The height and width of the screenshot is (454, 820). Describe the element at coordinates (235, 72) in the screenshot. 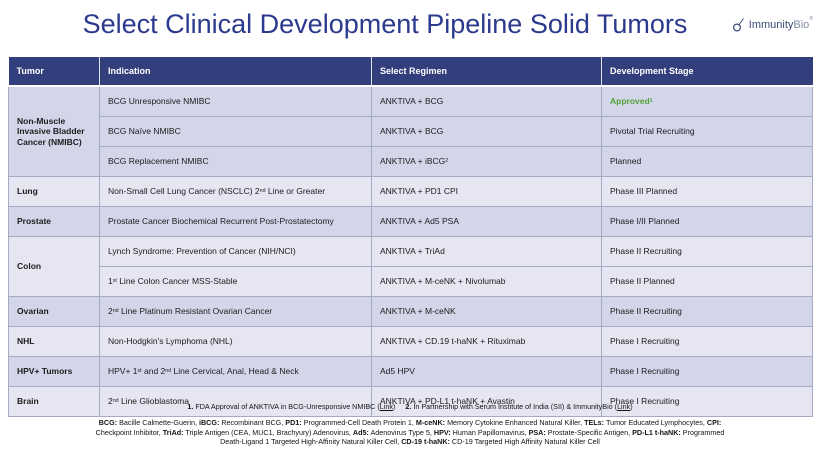

I see `column-header-indication: Indication` at that location.